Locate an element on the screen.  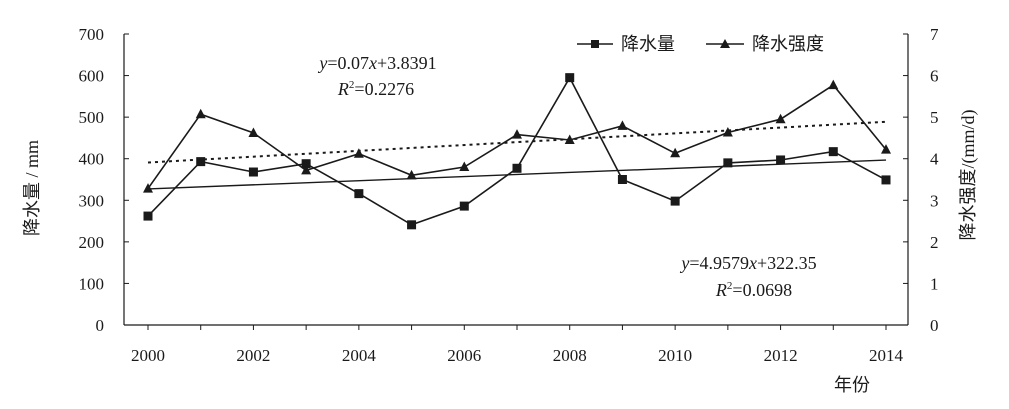
trendline-intensity is located at coordinates (517, 142).